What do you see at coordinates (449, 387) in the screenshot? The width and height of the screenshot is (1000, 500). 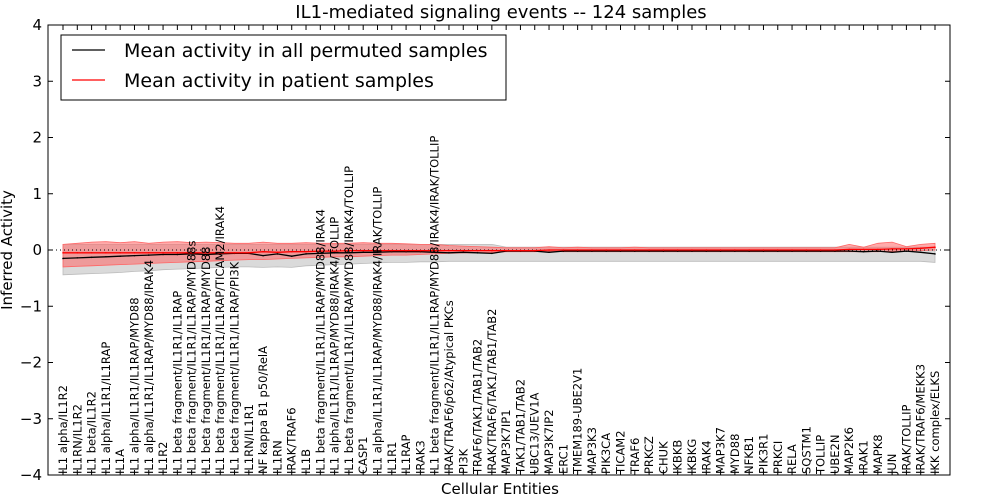 I see `x-tick-label: IRAK/TRAF6/p62/Atypical PKCs` at bounding box center [449, 387].